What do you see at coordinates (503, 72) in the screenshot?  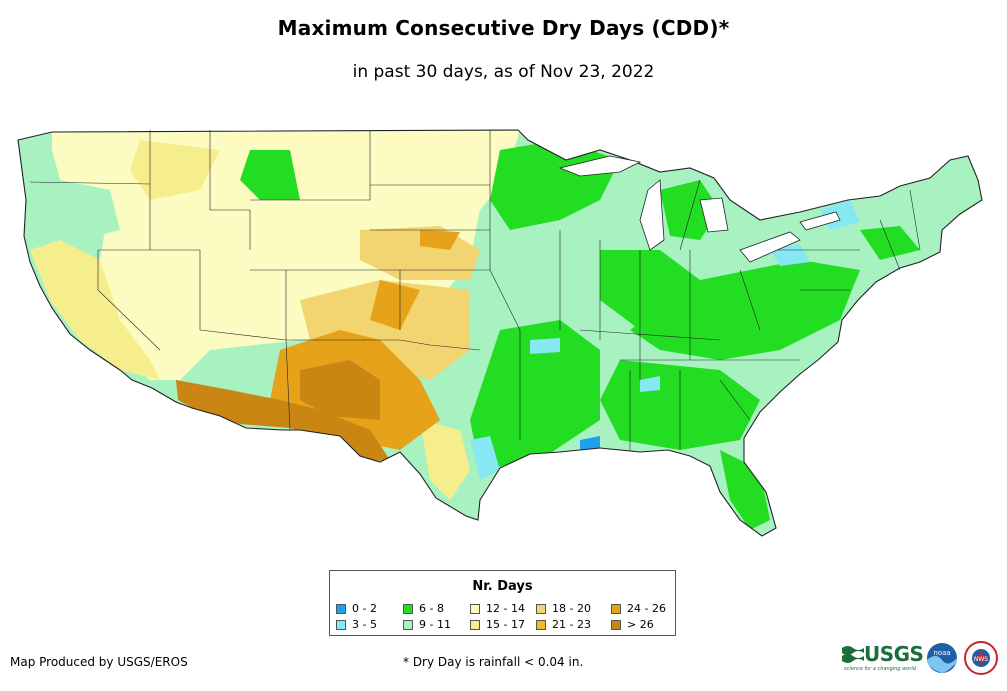 I see `map-subtitle: in past 30 days, as of Nov 23, 2022` at bounding box center [503, 72].